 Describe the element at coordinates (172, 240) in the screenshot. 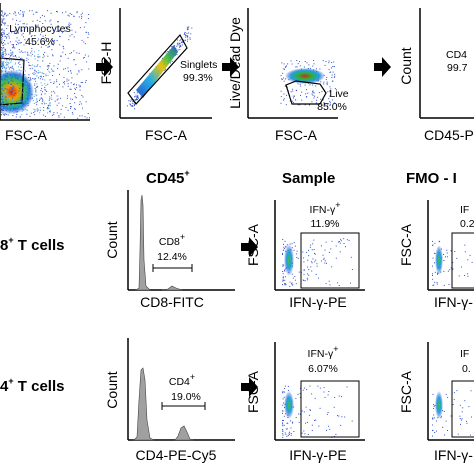

I see `cd8-gate-name: CD8+` at that location.